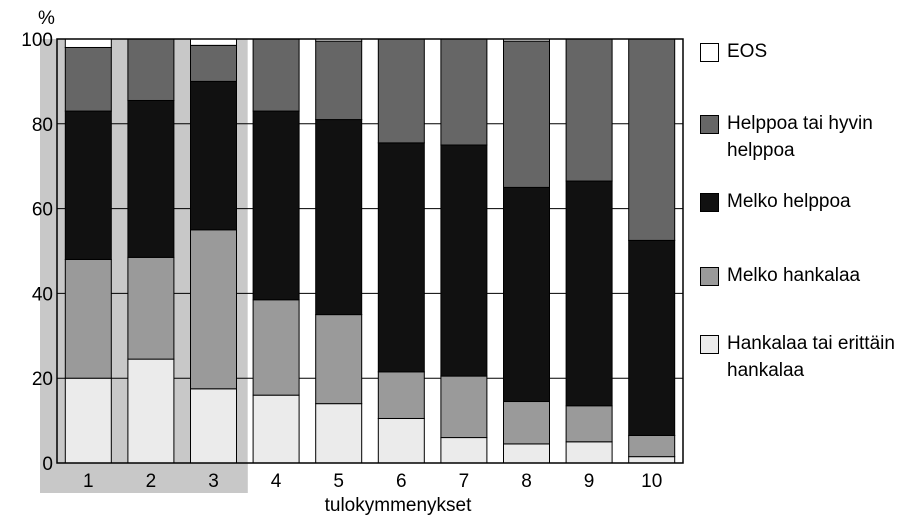 This screenshot has height=520, width=921. Describe the element at coordinates (47, 464) in the screenshot. I see `y-tick-label-0: 0` at that location.